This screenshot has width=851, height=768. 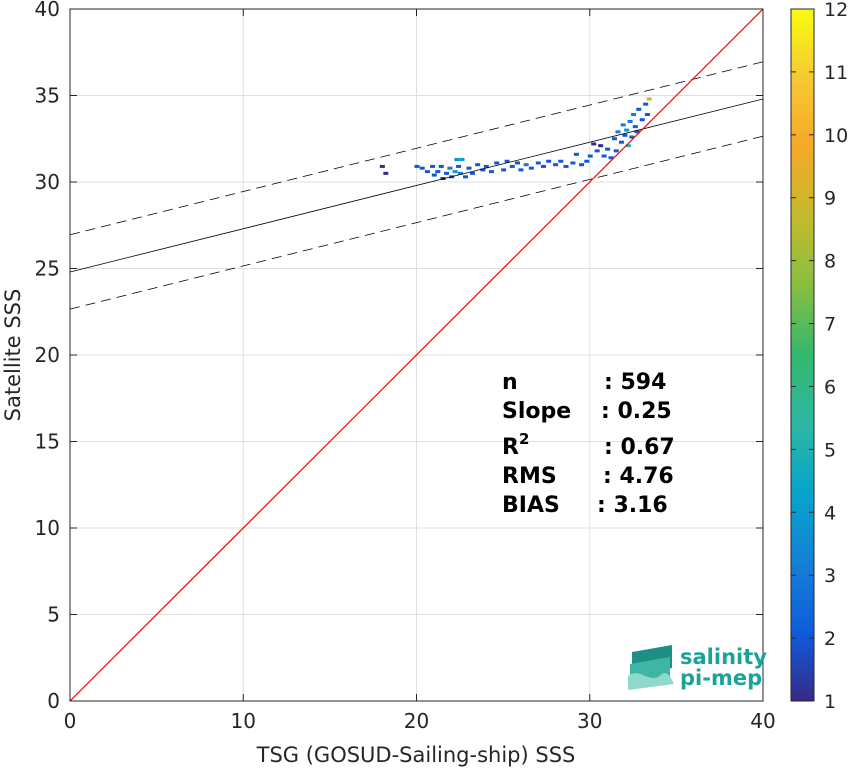 What do you see at coordinates (416, 721) in the screenshot?
I see `x-tick-label: 20` at bounding box center [416, 721].